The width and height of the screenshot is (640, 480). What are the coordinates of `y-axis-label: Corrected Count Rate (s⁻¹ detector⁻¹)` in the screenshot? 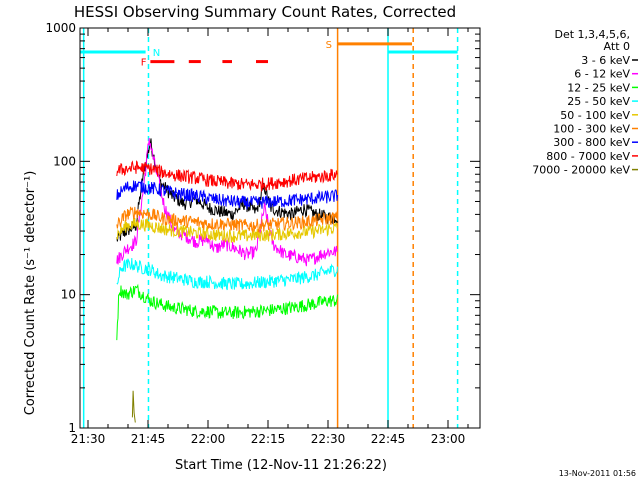 It's located at (30, 293).